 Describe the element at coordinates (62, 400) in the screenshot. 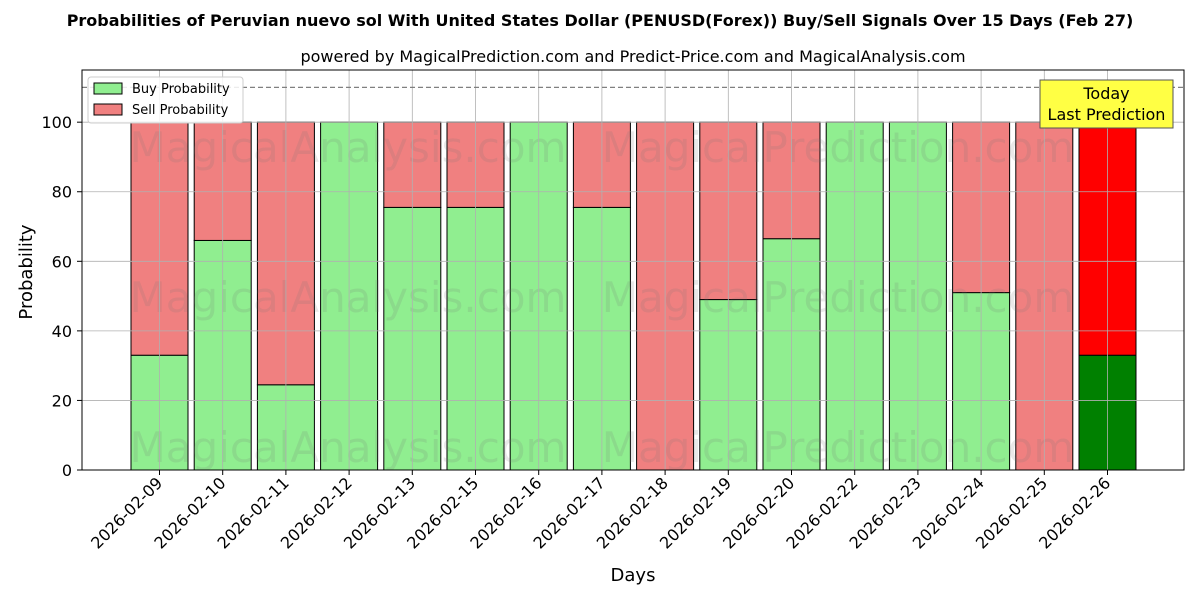

I see `y-tick-label: 20` at that location.